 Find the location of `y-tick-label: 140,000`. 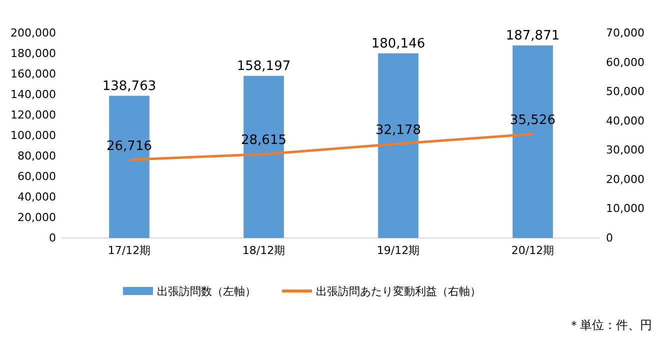

y-tick-label: 140,000 is located at coordinates (33, 95).